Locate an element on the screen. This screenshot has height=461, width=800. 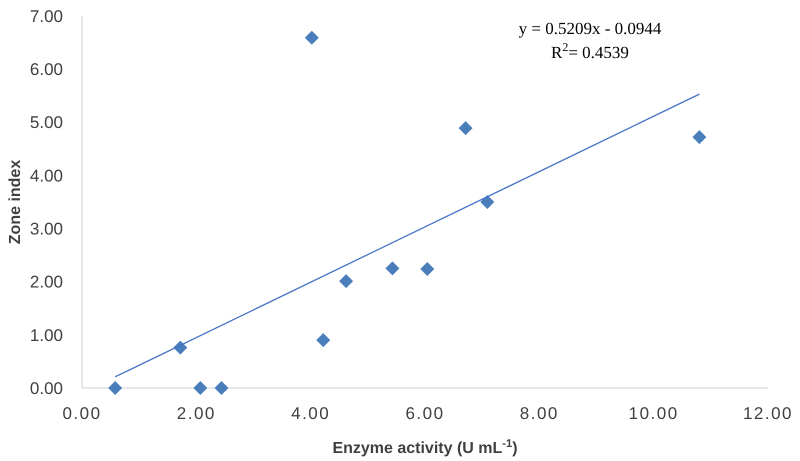
x-tick-label: 12.00 is located at coordinates (768, 413).